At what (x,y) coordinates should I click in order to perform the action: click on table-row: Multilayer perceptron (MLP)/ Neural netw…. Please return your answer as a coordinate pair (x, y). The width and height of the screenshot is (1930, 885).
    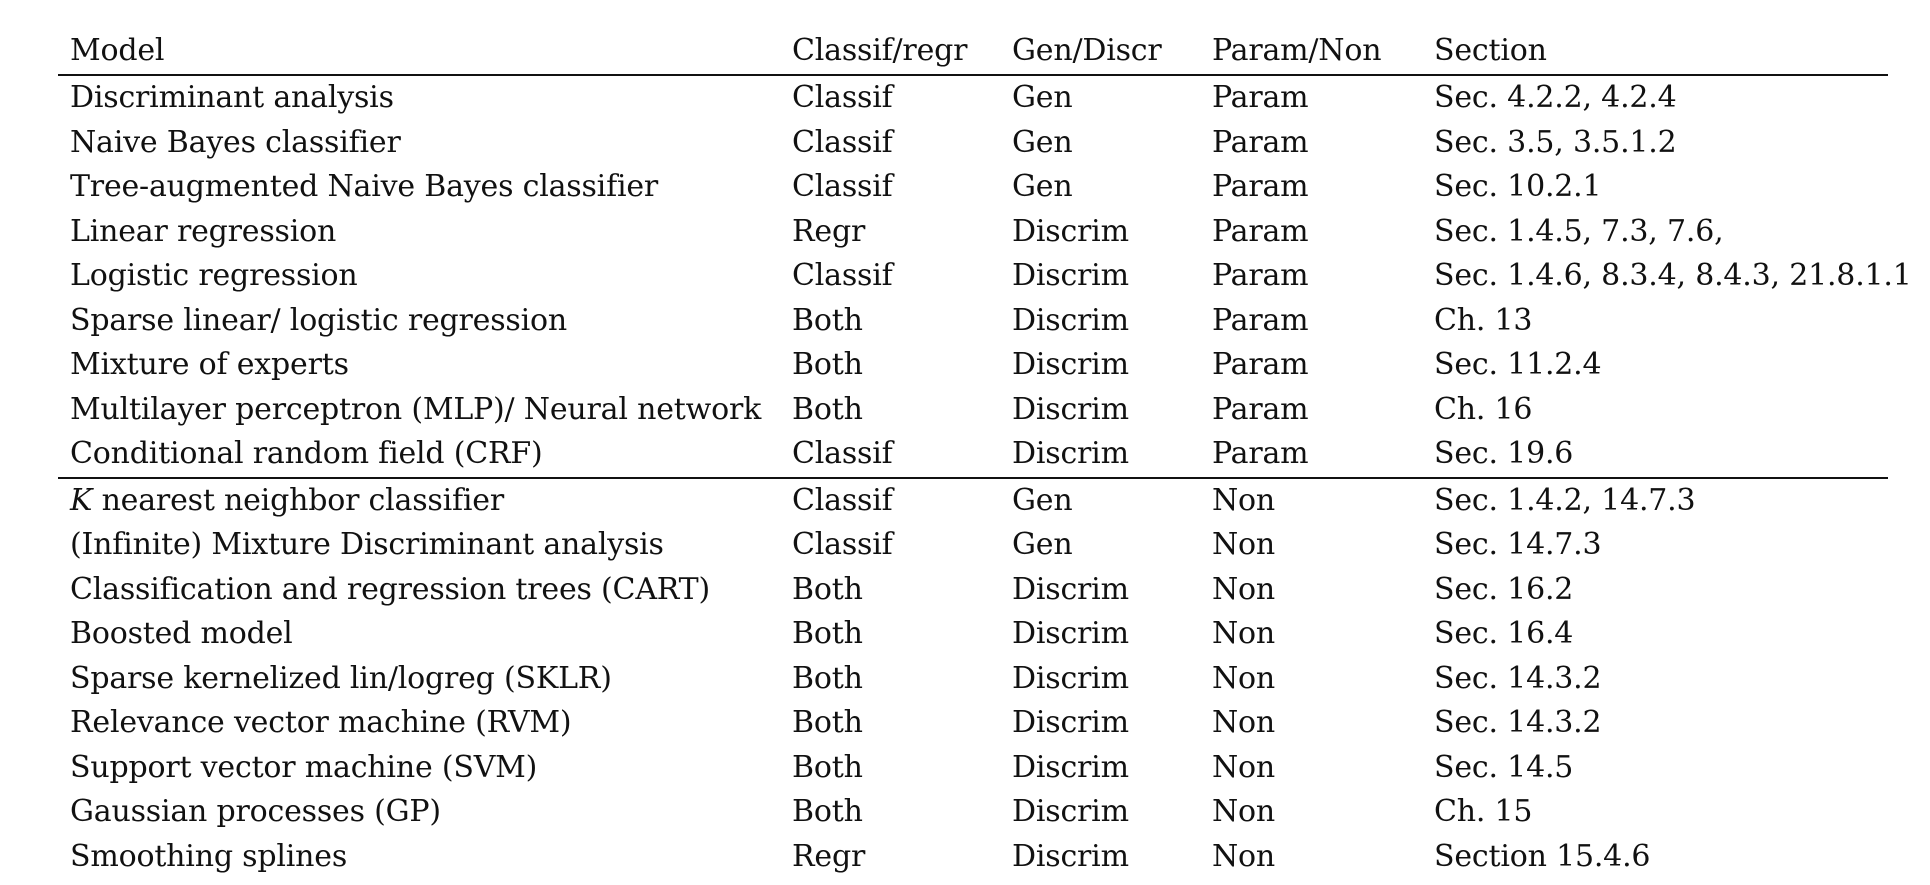
    Looking at the image, I should click on (973, 410).